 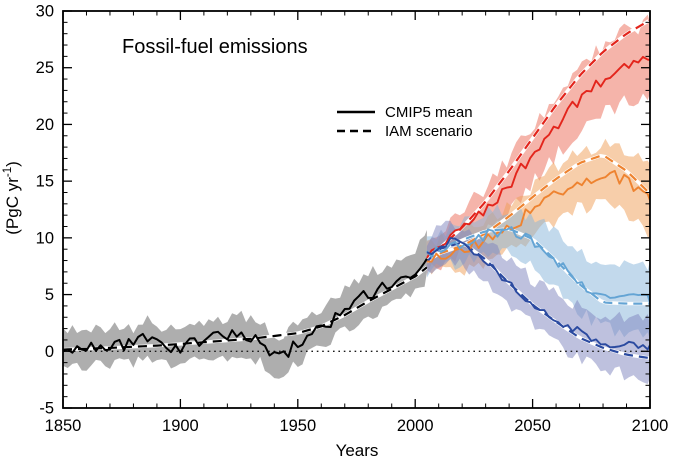 What do you see at coordinates (46, 409) in the screenshot?
I see `y-tick-label: -5` at bounding box center [46, 409].